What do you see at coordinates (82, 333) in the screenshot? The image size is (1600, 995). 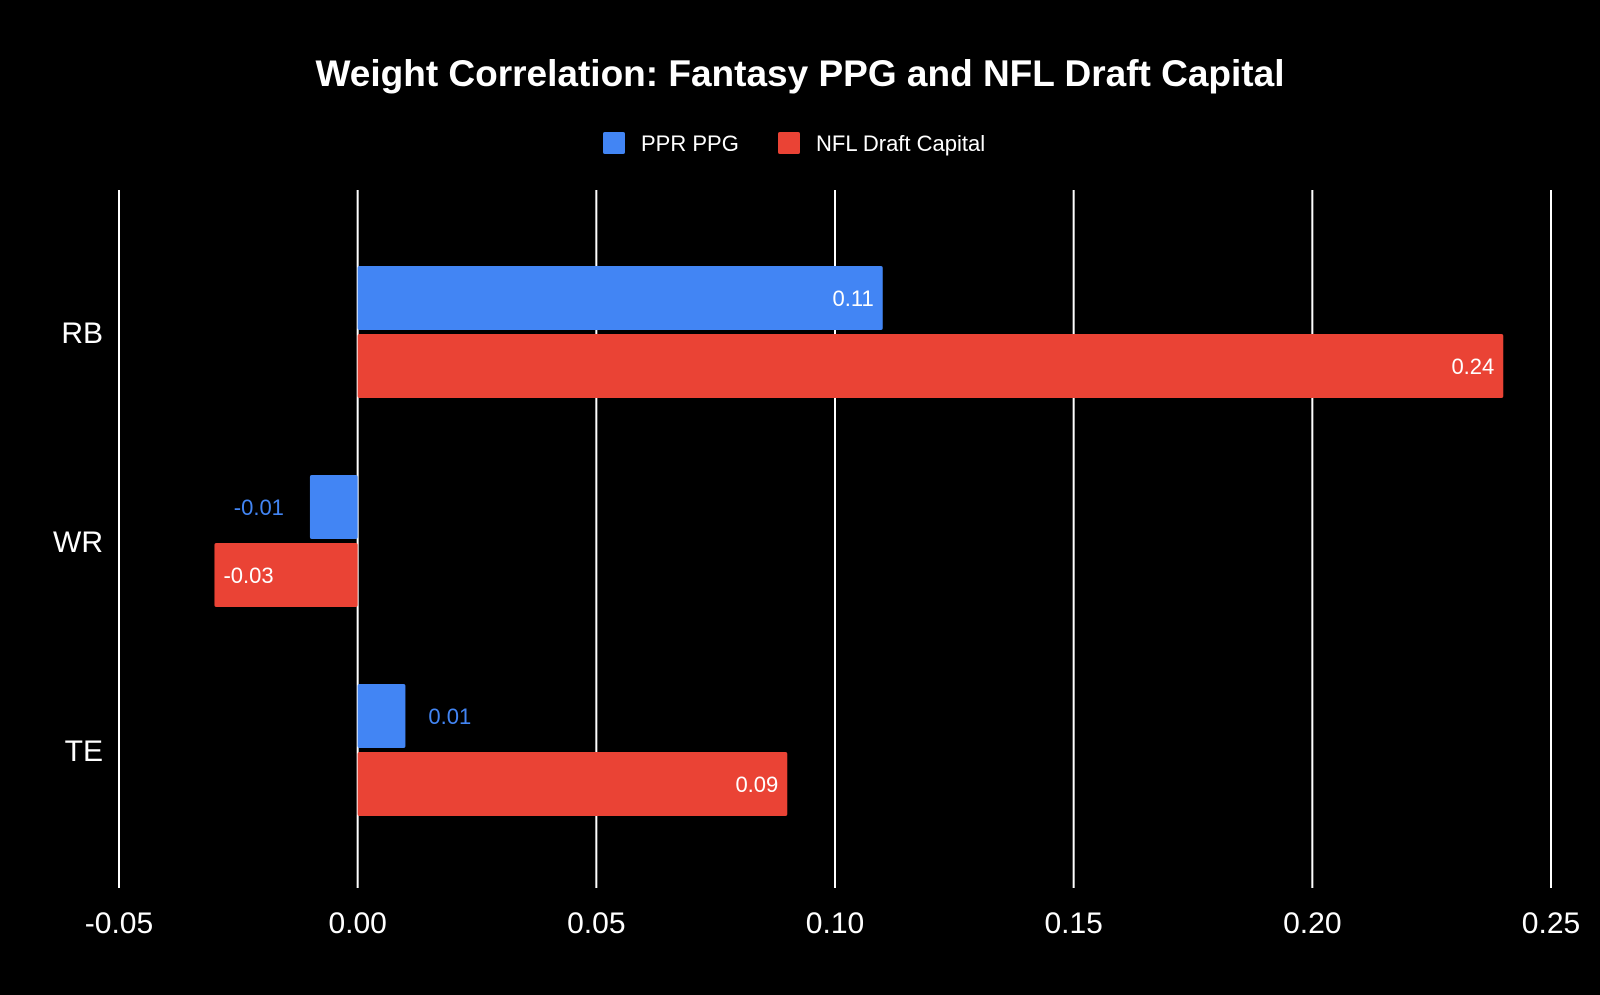 I see `category-label-rb: RB` at bounding box center [82, 333].